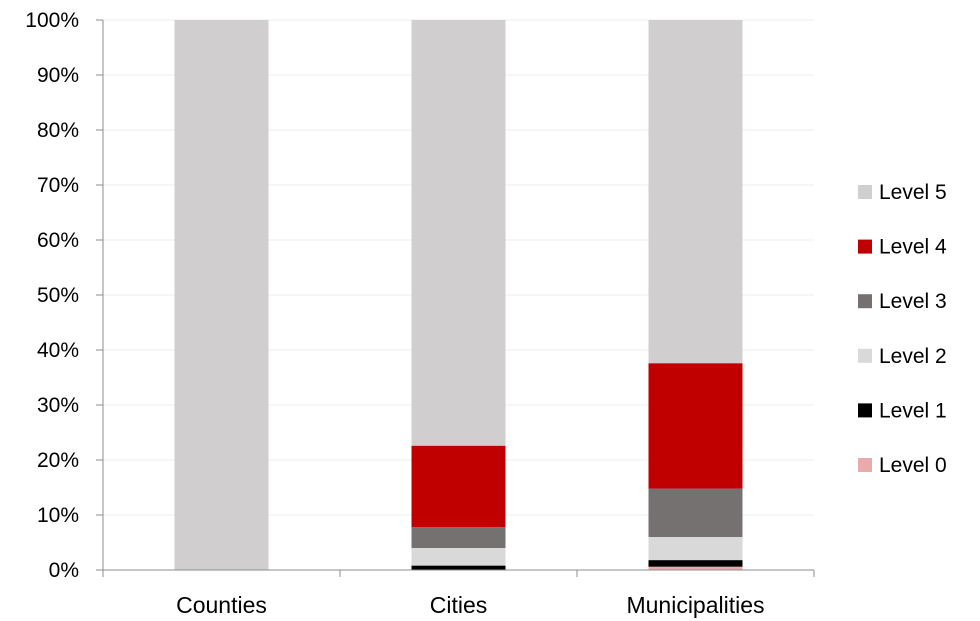 The image size is (980, 621). I want to click on y-tick-label: 100%, so click(52, 20).